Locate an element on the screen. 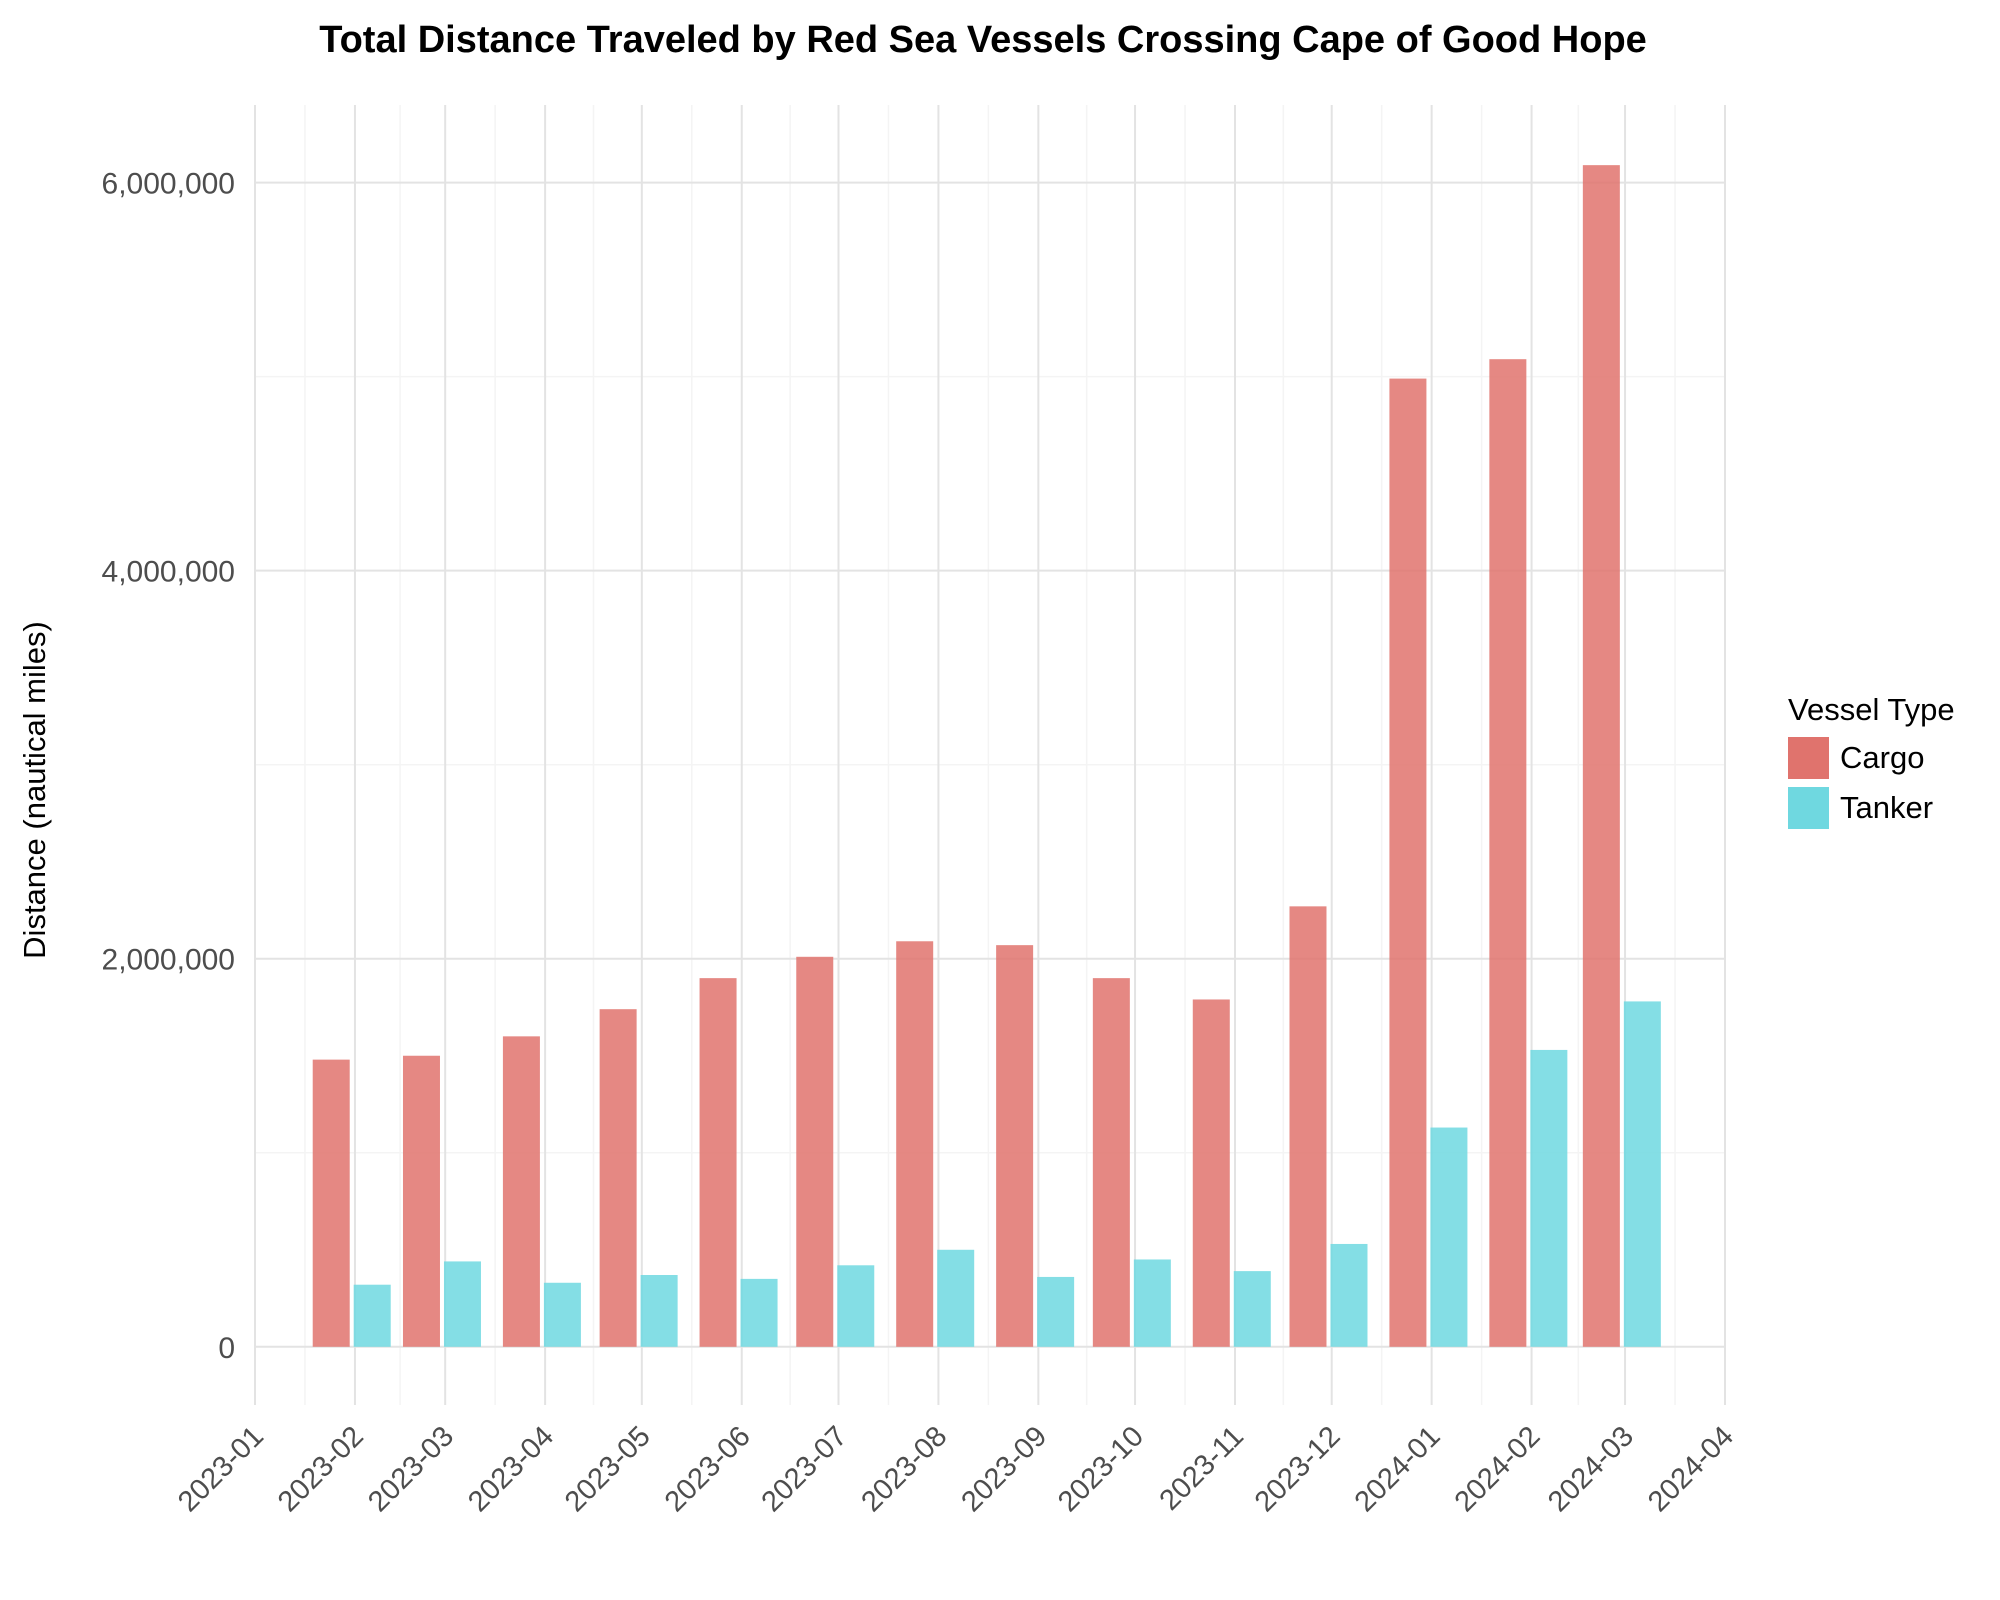 The image size is (2000, 1600). x-tick-label: 2023-10 is located at coordinates (1101, 1469).